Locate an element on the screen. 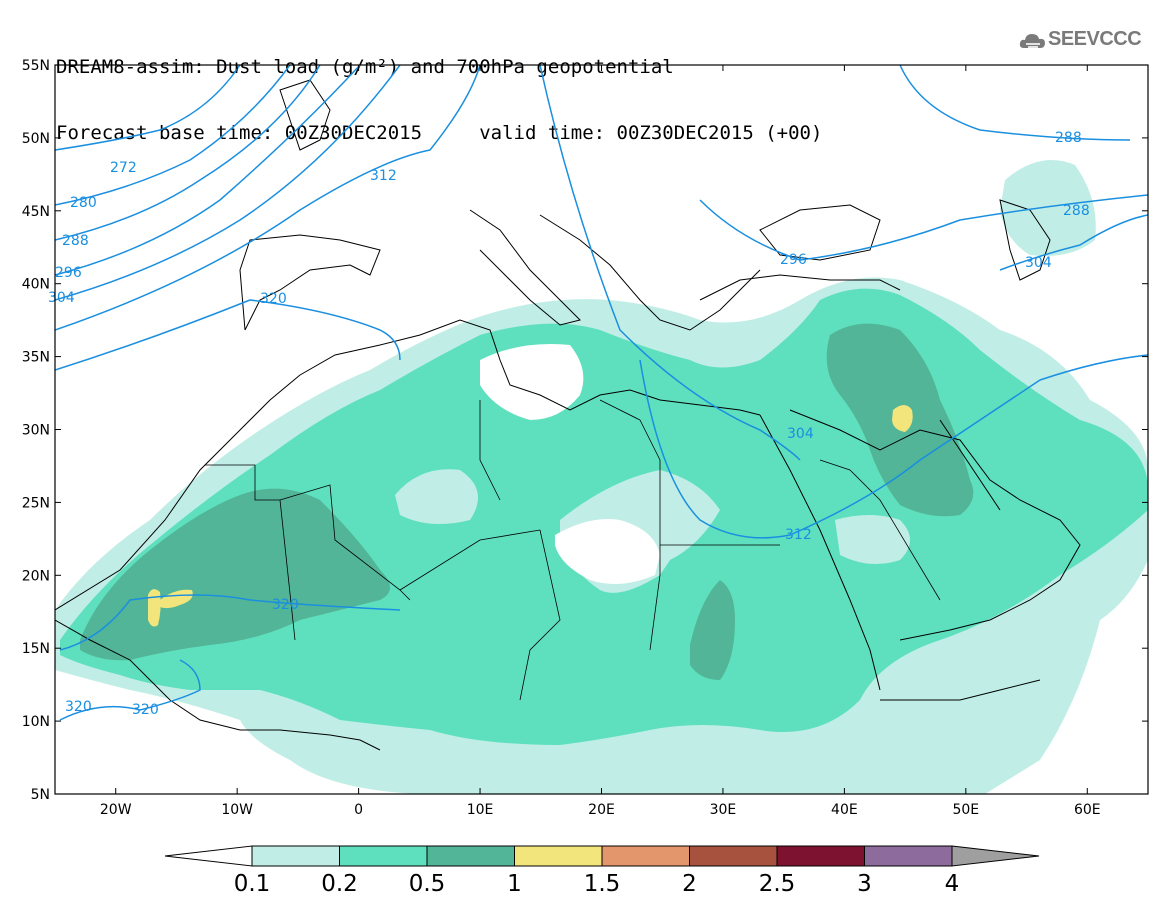  lat-label: 35N is located at coordinates (36, 358).